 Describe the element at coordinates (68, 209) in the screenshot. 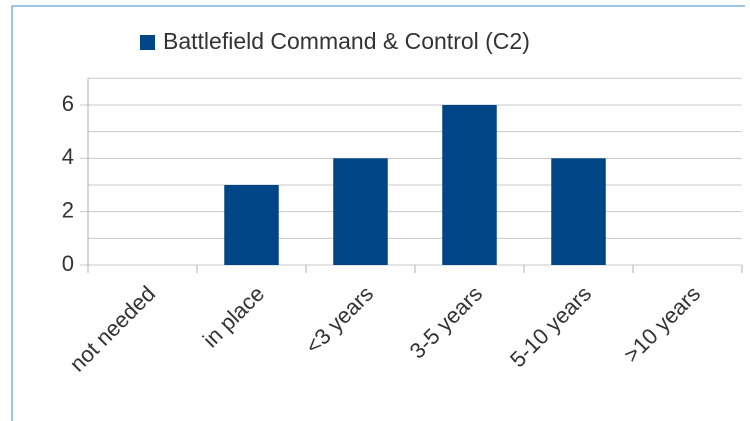

I see `y-tick-label: 2` at that location.